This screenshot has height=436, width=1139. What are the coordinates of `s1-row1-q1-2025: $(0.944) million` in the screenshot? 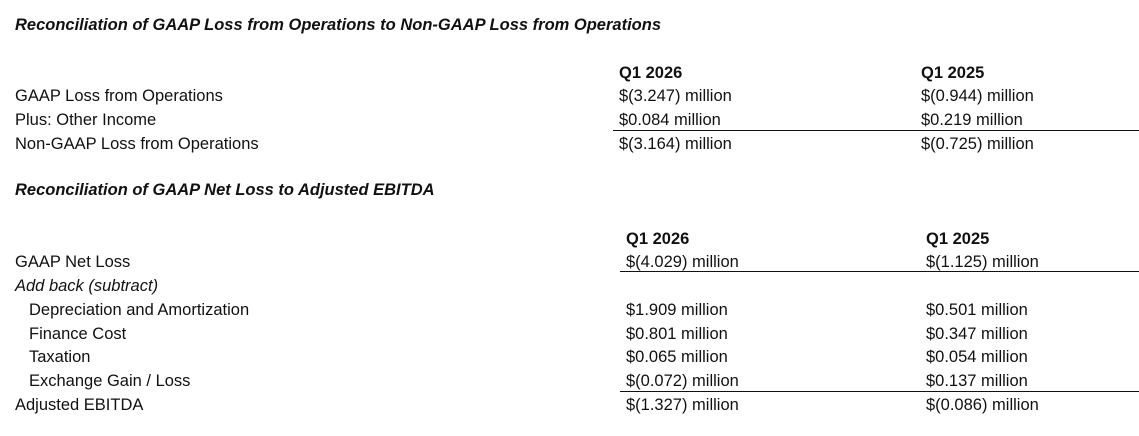 It's located at (977, 96).